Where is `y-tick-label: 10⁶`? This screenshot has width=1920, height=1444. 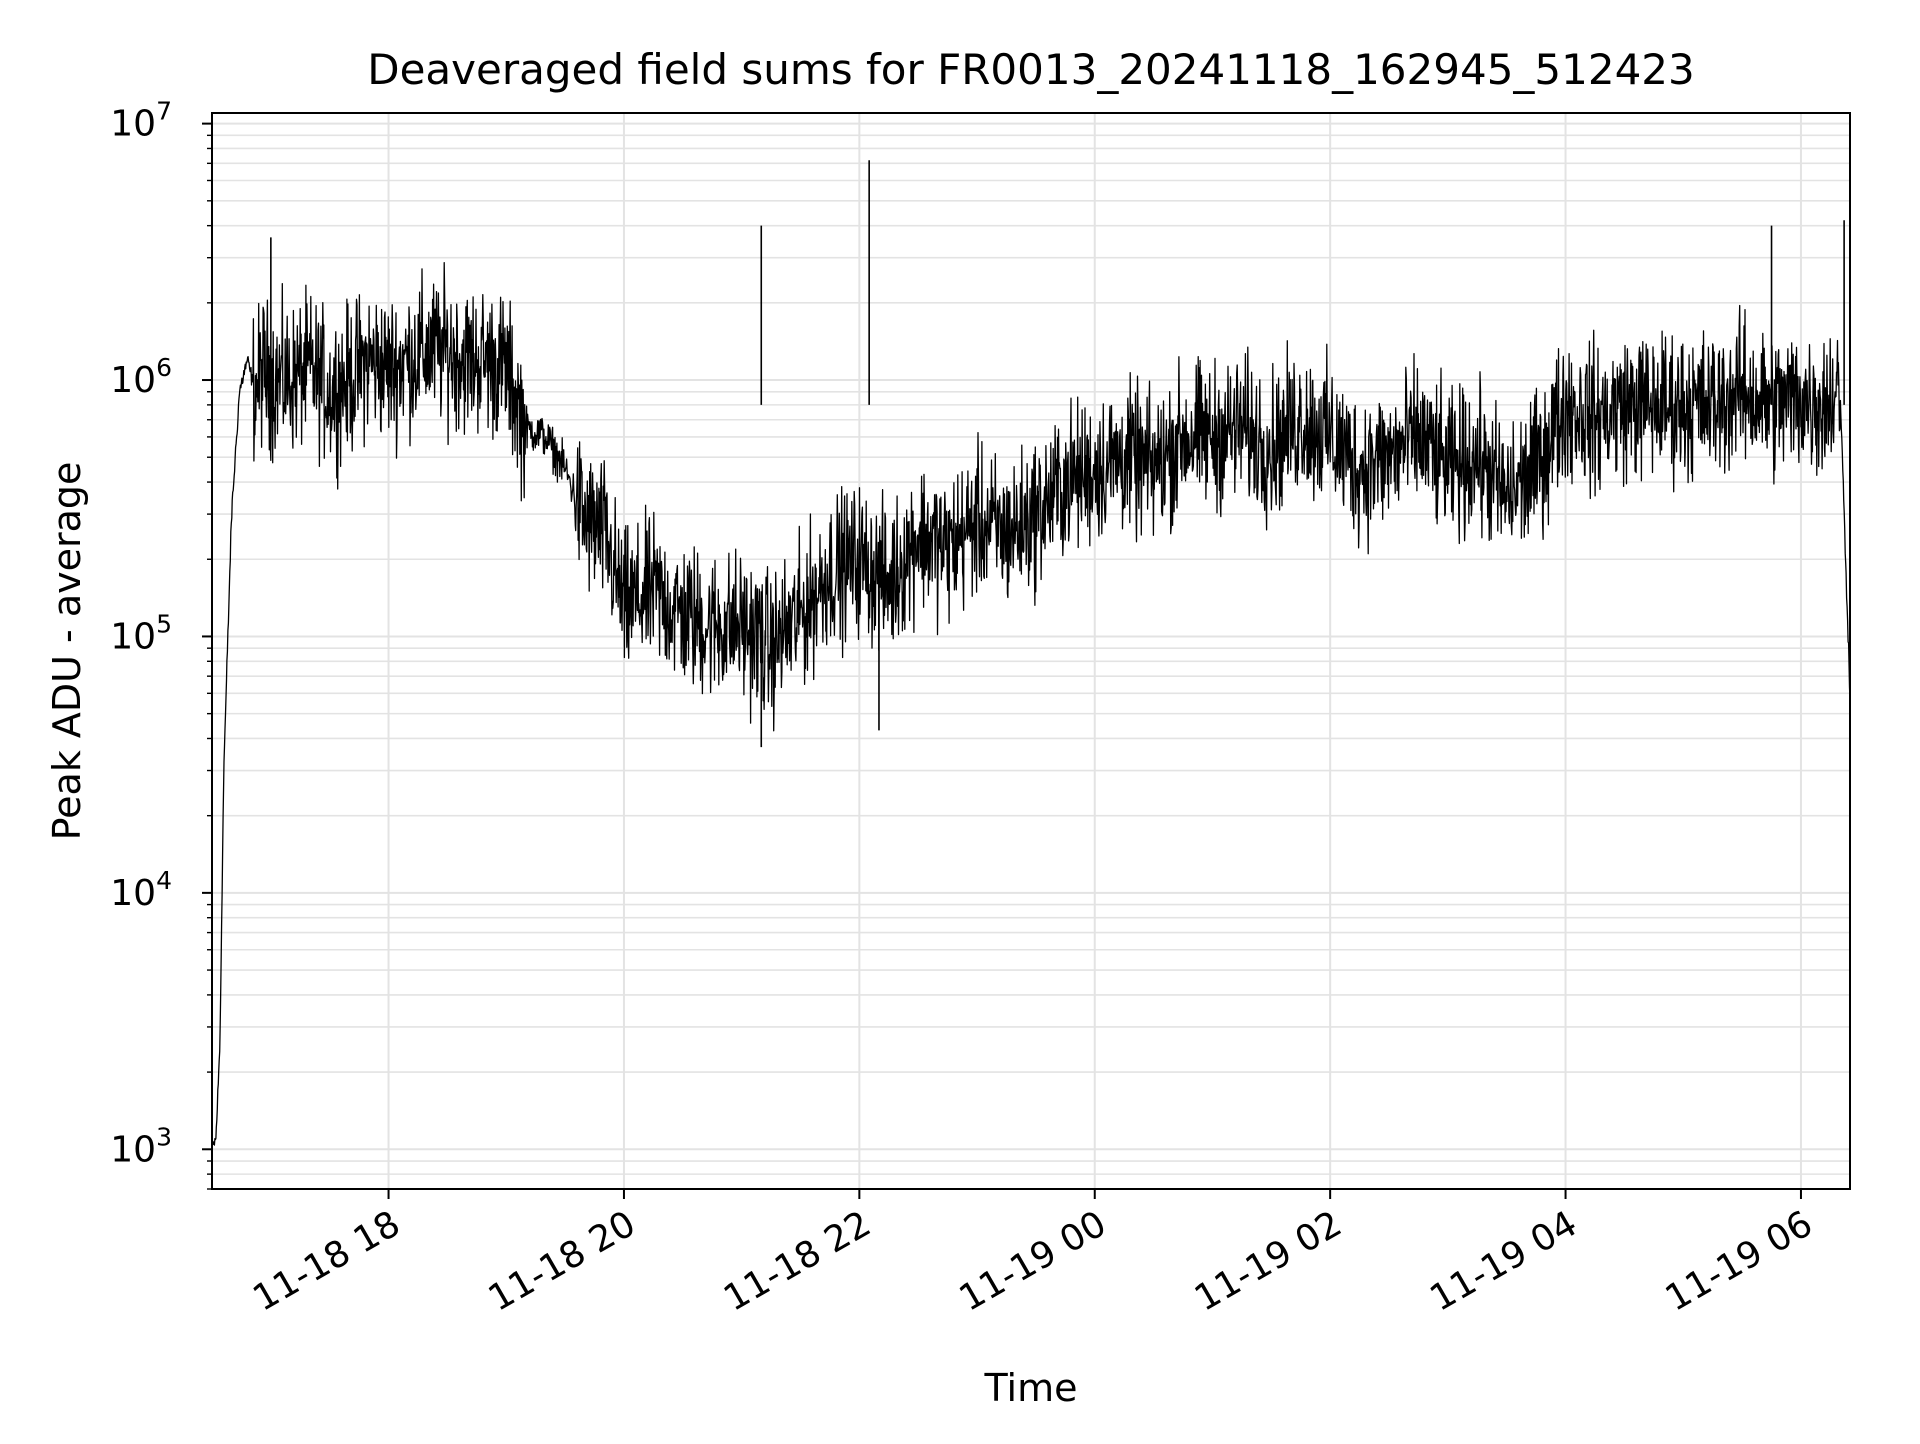
y-tick-label: 10⁶ is located at coordinates (141, 377).